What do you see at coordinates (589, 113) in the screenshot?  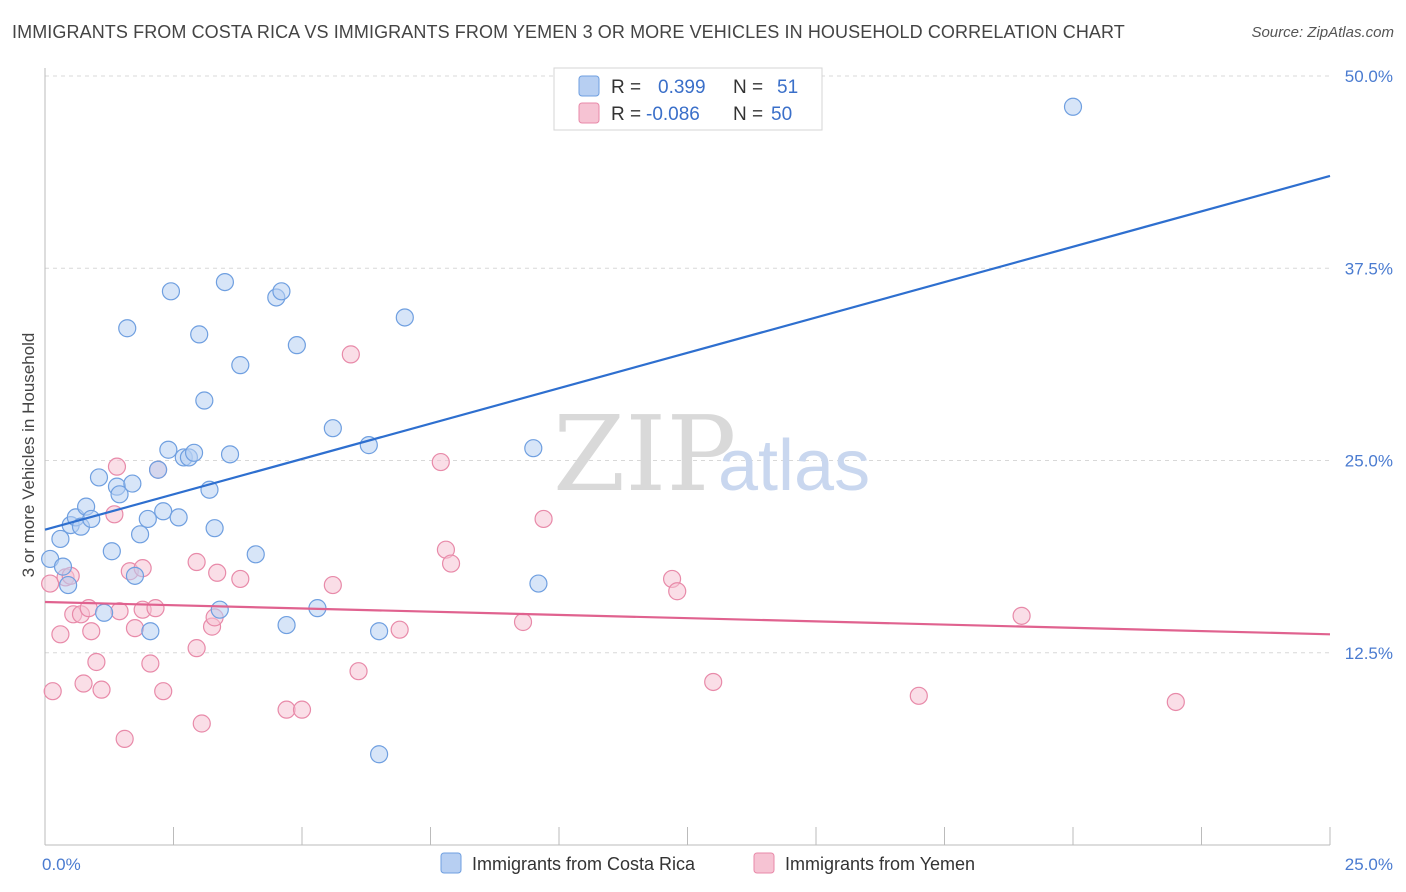 I see `legend-swatch-yemen` at bounding box center [589, 113].